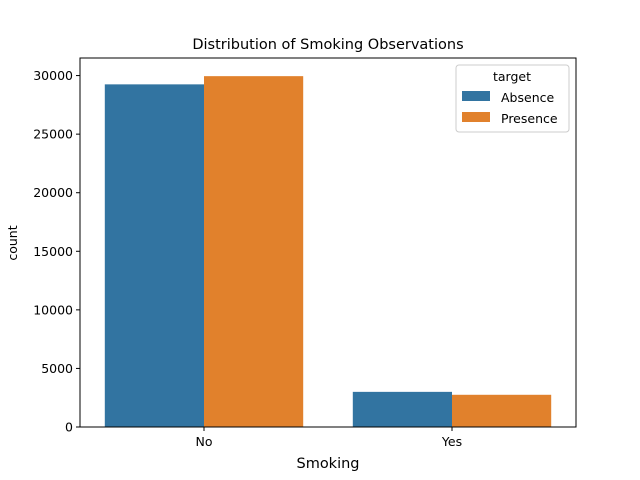 This screenshot has width=640, height=480. What do you see at coordinates (12, 242) in the screenshot?
I see `y-axis-label: count` at bounding box center [12, 242].